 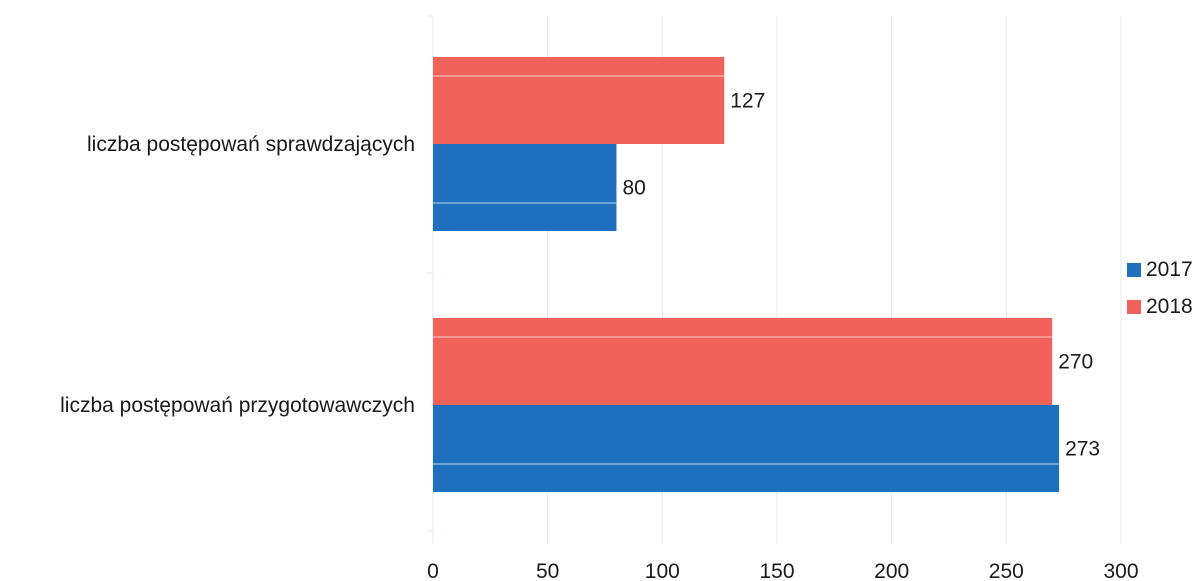 I want to click on data-label: 80, so click(x=633, y=188).